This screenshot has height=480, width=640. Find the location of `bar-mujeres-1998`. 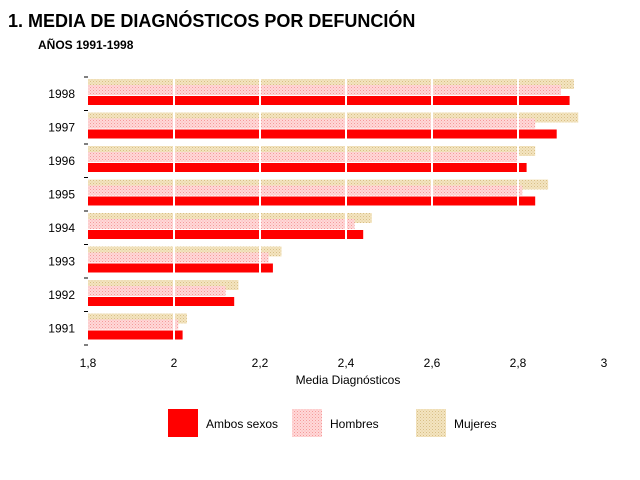

bar-mujeres-1998 is located at coordinates (331, 84).